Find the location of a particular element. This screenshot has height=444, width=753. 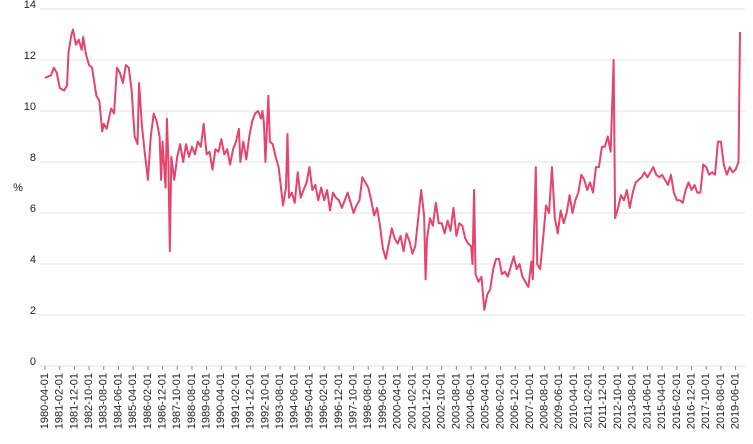

x-tick-label: 2011-12-01 is located at coordinates (603, 400).